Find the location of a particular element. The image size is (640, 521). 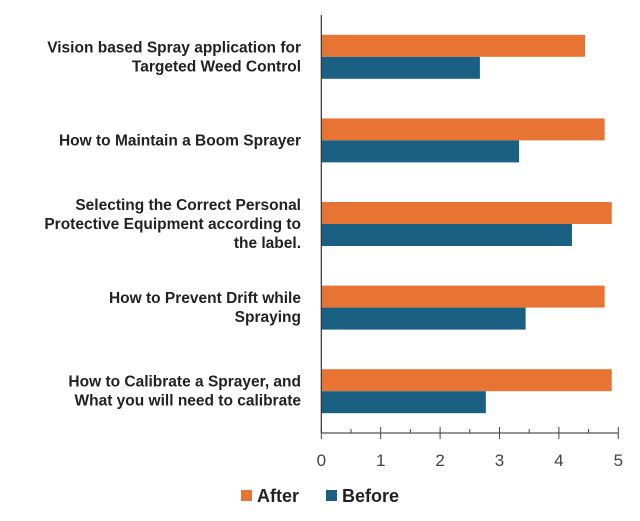

legend-swatch-before is located at coordinates (331, 495).